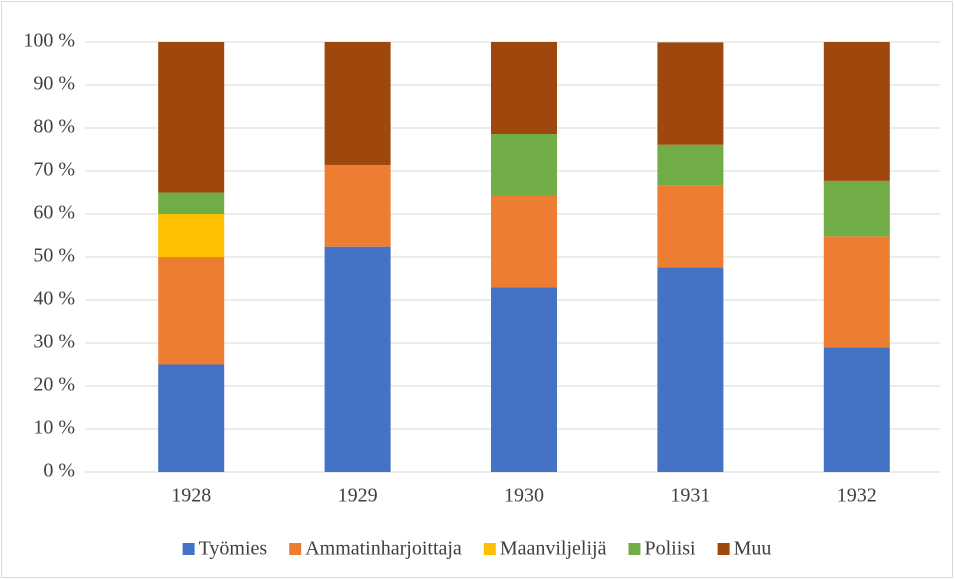  Describe the element at coordinates (54, 84) in the screenshot. I see `y-tick-label: 90 %` at that location.